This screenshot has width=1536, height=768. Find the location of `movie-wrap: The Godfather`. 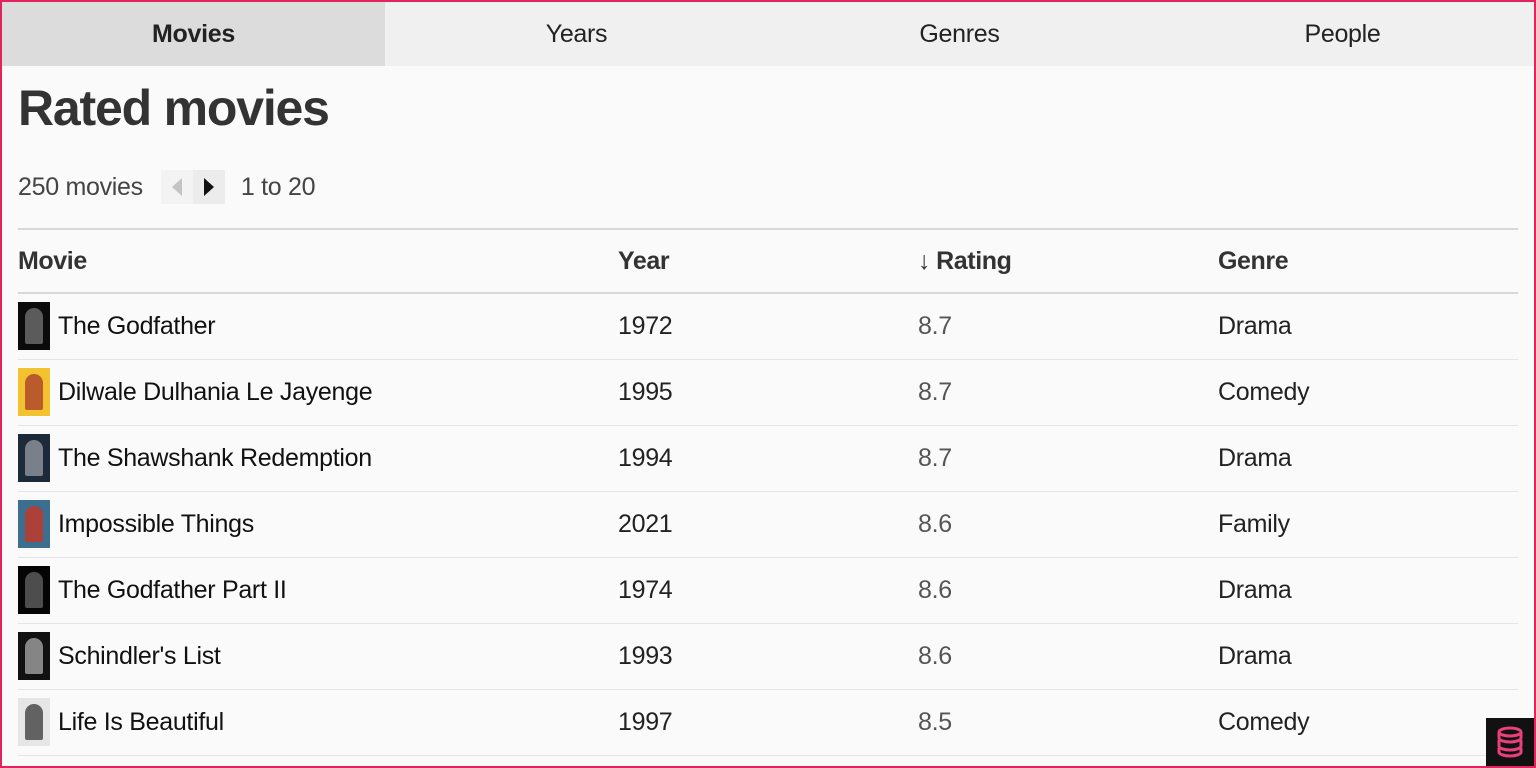

movie-wrap: The Godfather is located at coordinates (318, 326).